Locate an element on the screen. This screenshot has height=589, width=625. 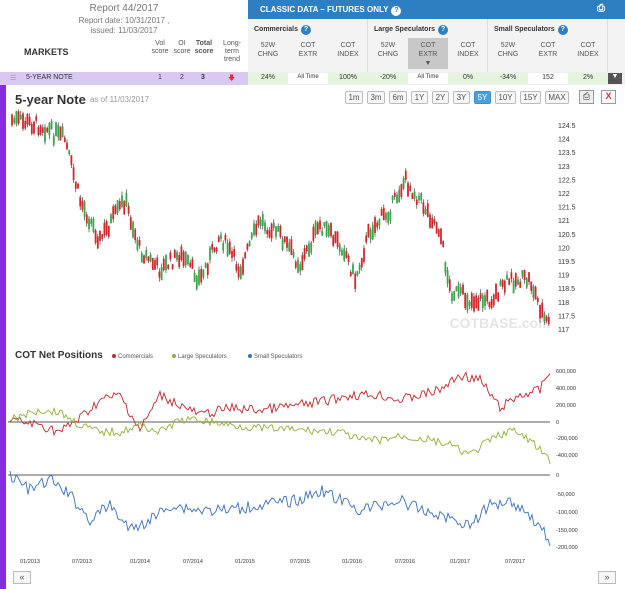
col-cot-extr-selected: COT EXTR ▼ is located at coordinates (428, 53).